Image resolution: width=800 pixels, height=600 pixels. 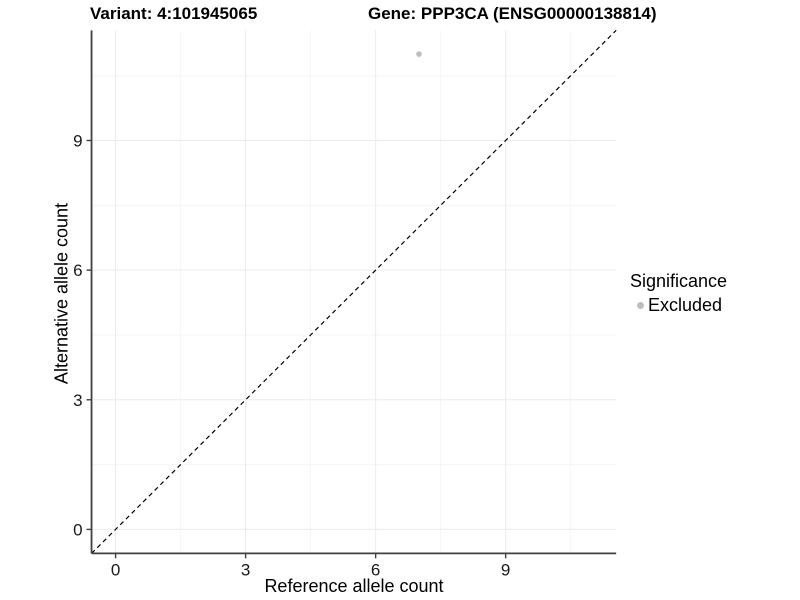 What do you see at coordinates (77, 141) in the screenshot?
I see `y-tick-label: 9` at bounding box center [77, 141].